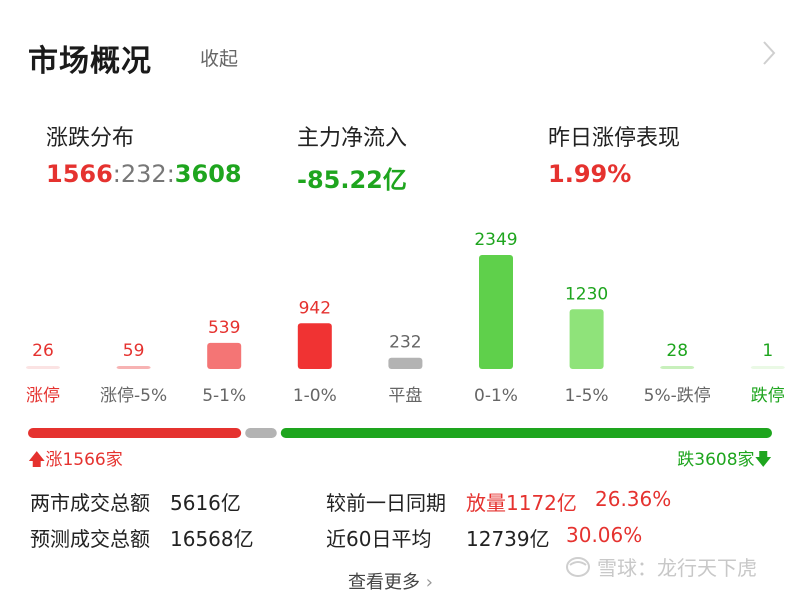 Image resolution: width=800 pixels, height=594 pixels. Describe the element at coordinates (315, 308) in the screenshot. I see `bar-value-label: 942` at that location.